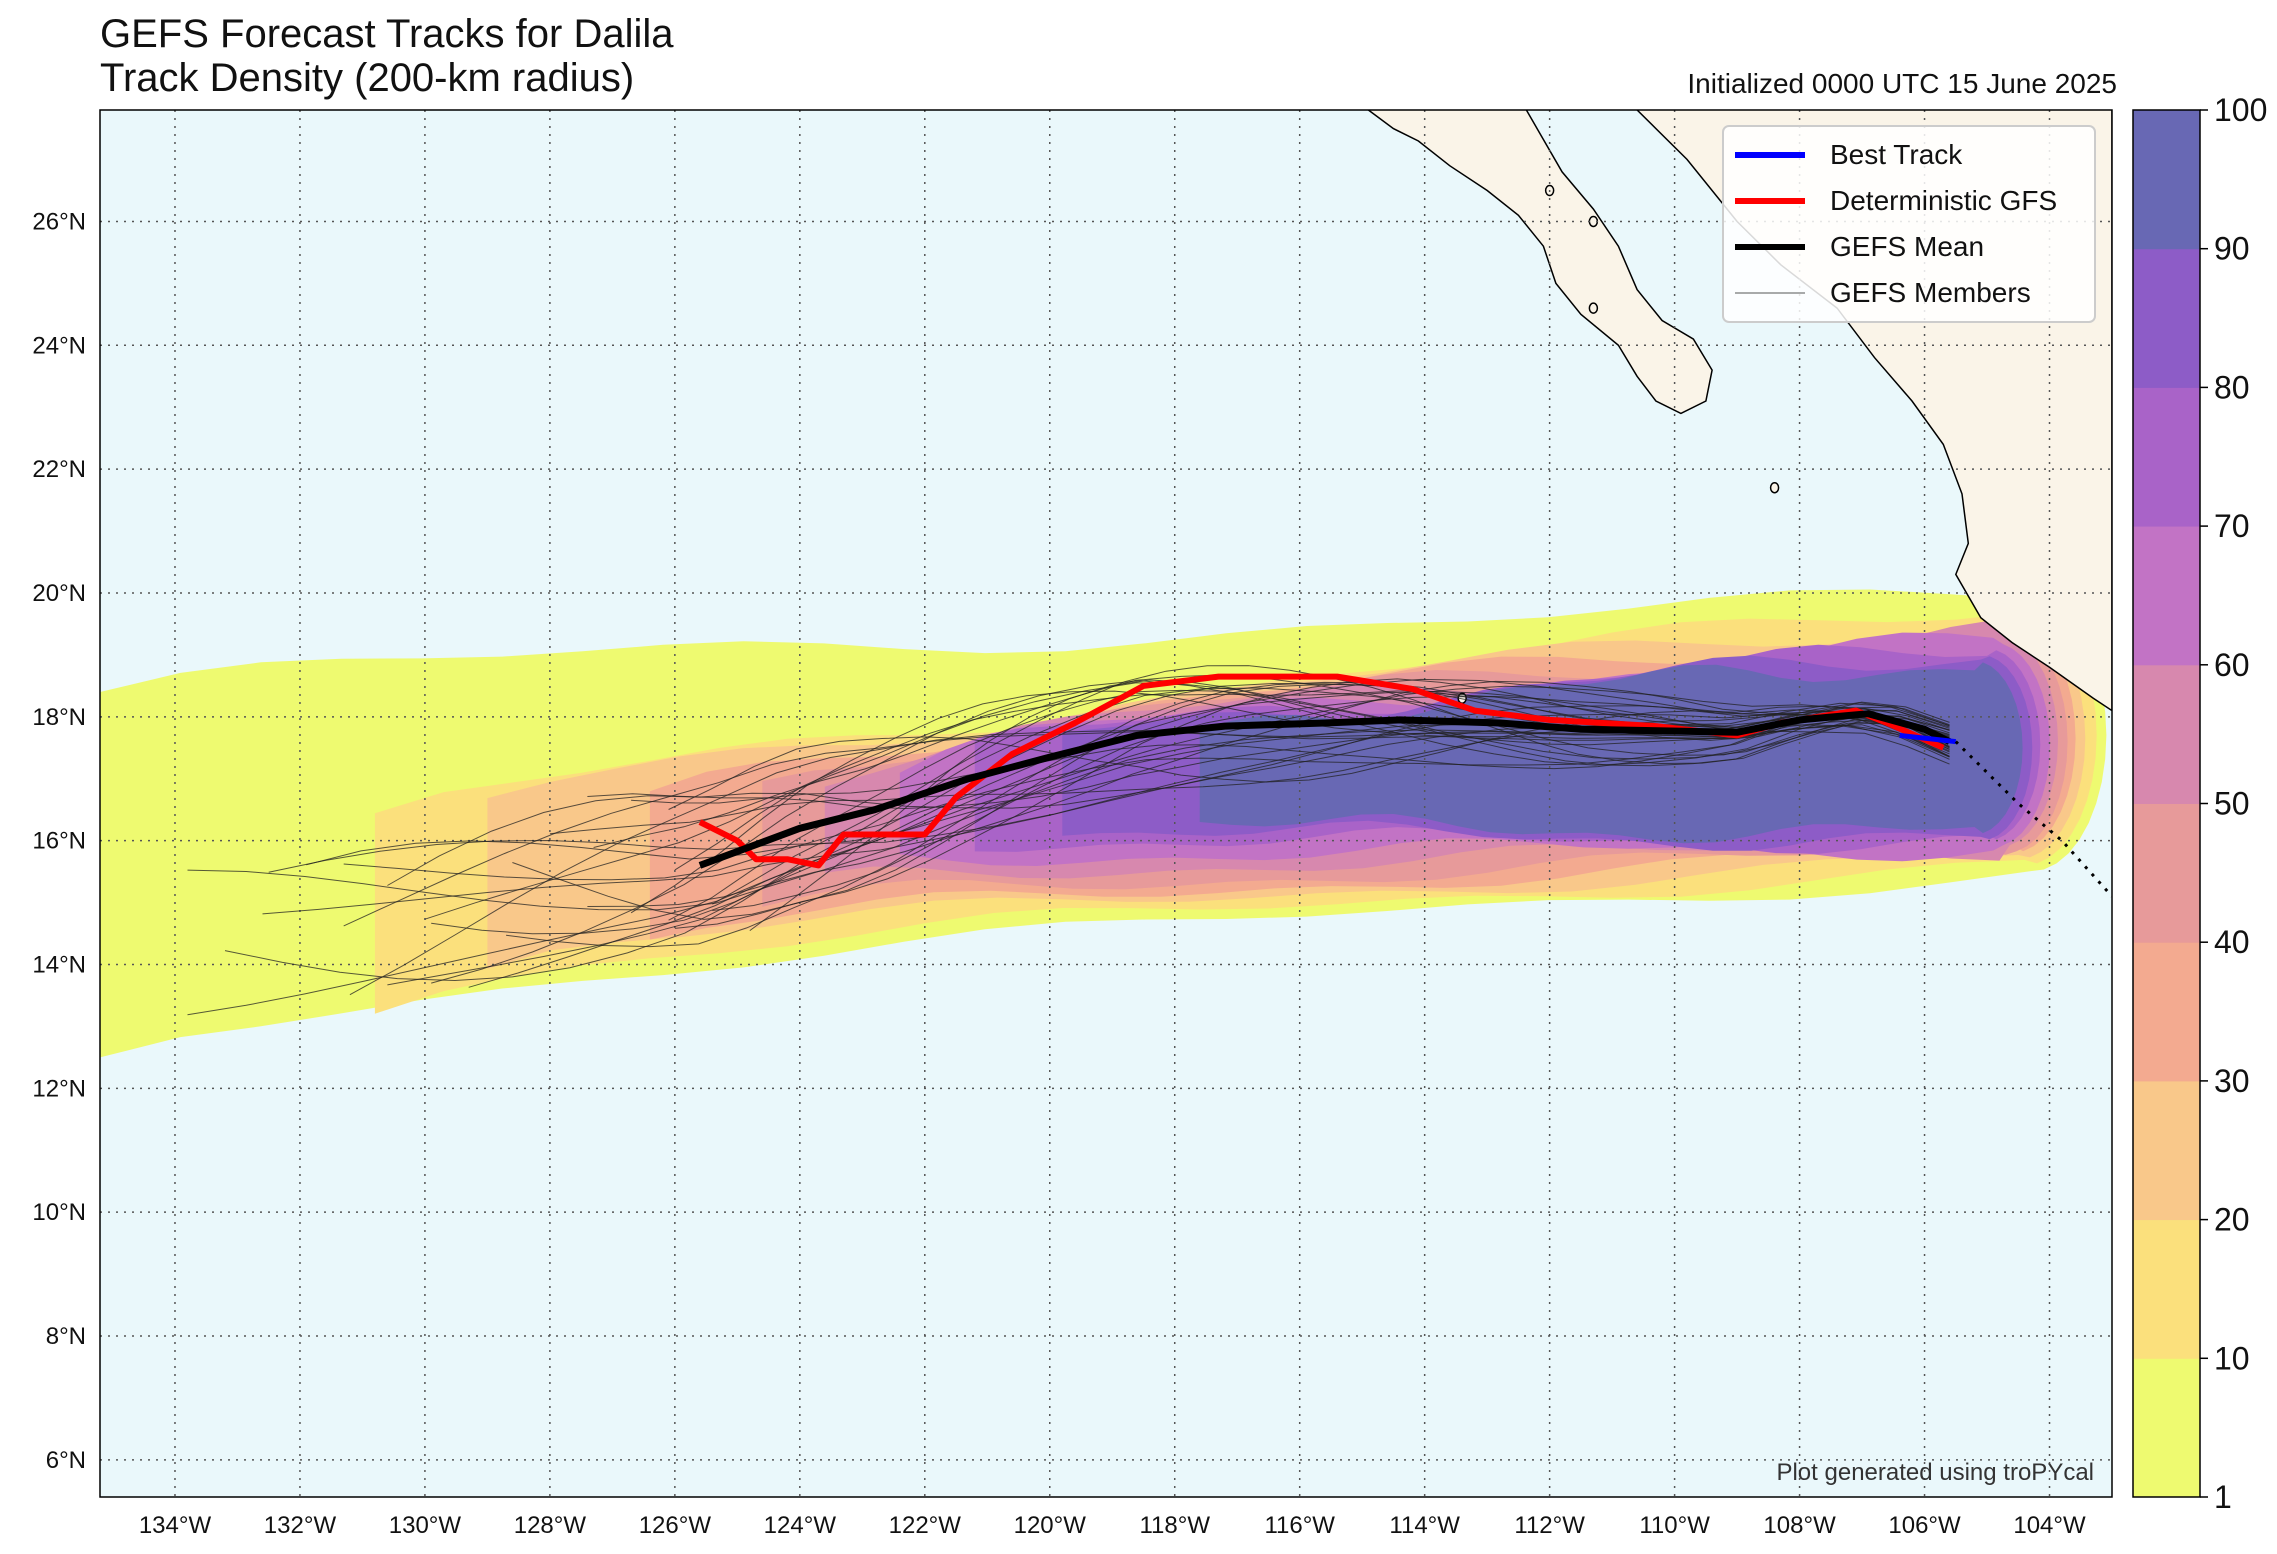 The height and width of the screenshot is (1554, 2277). I want to click on longitude-tick-label: 124°W, so click(800, 1525).